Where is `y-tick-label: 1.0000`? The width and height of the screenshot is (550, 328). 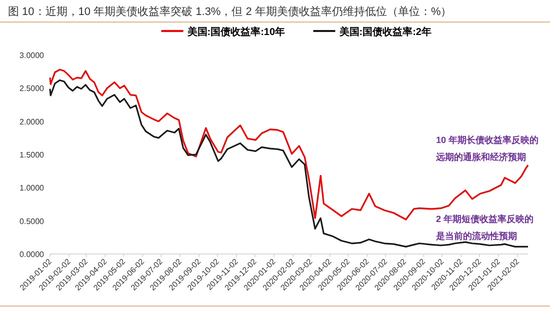
y-tick-label: 1.0000 is located at coordinates (32, 188).